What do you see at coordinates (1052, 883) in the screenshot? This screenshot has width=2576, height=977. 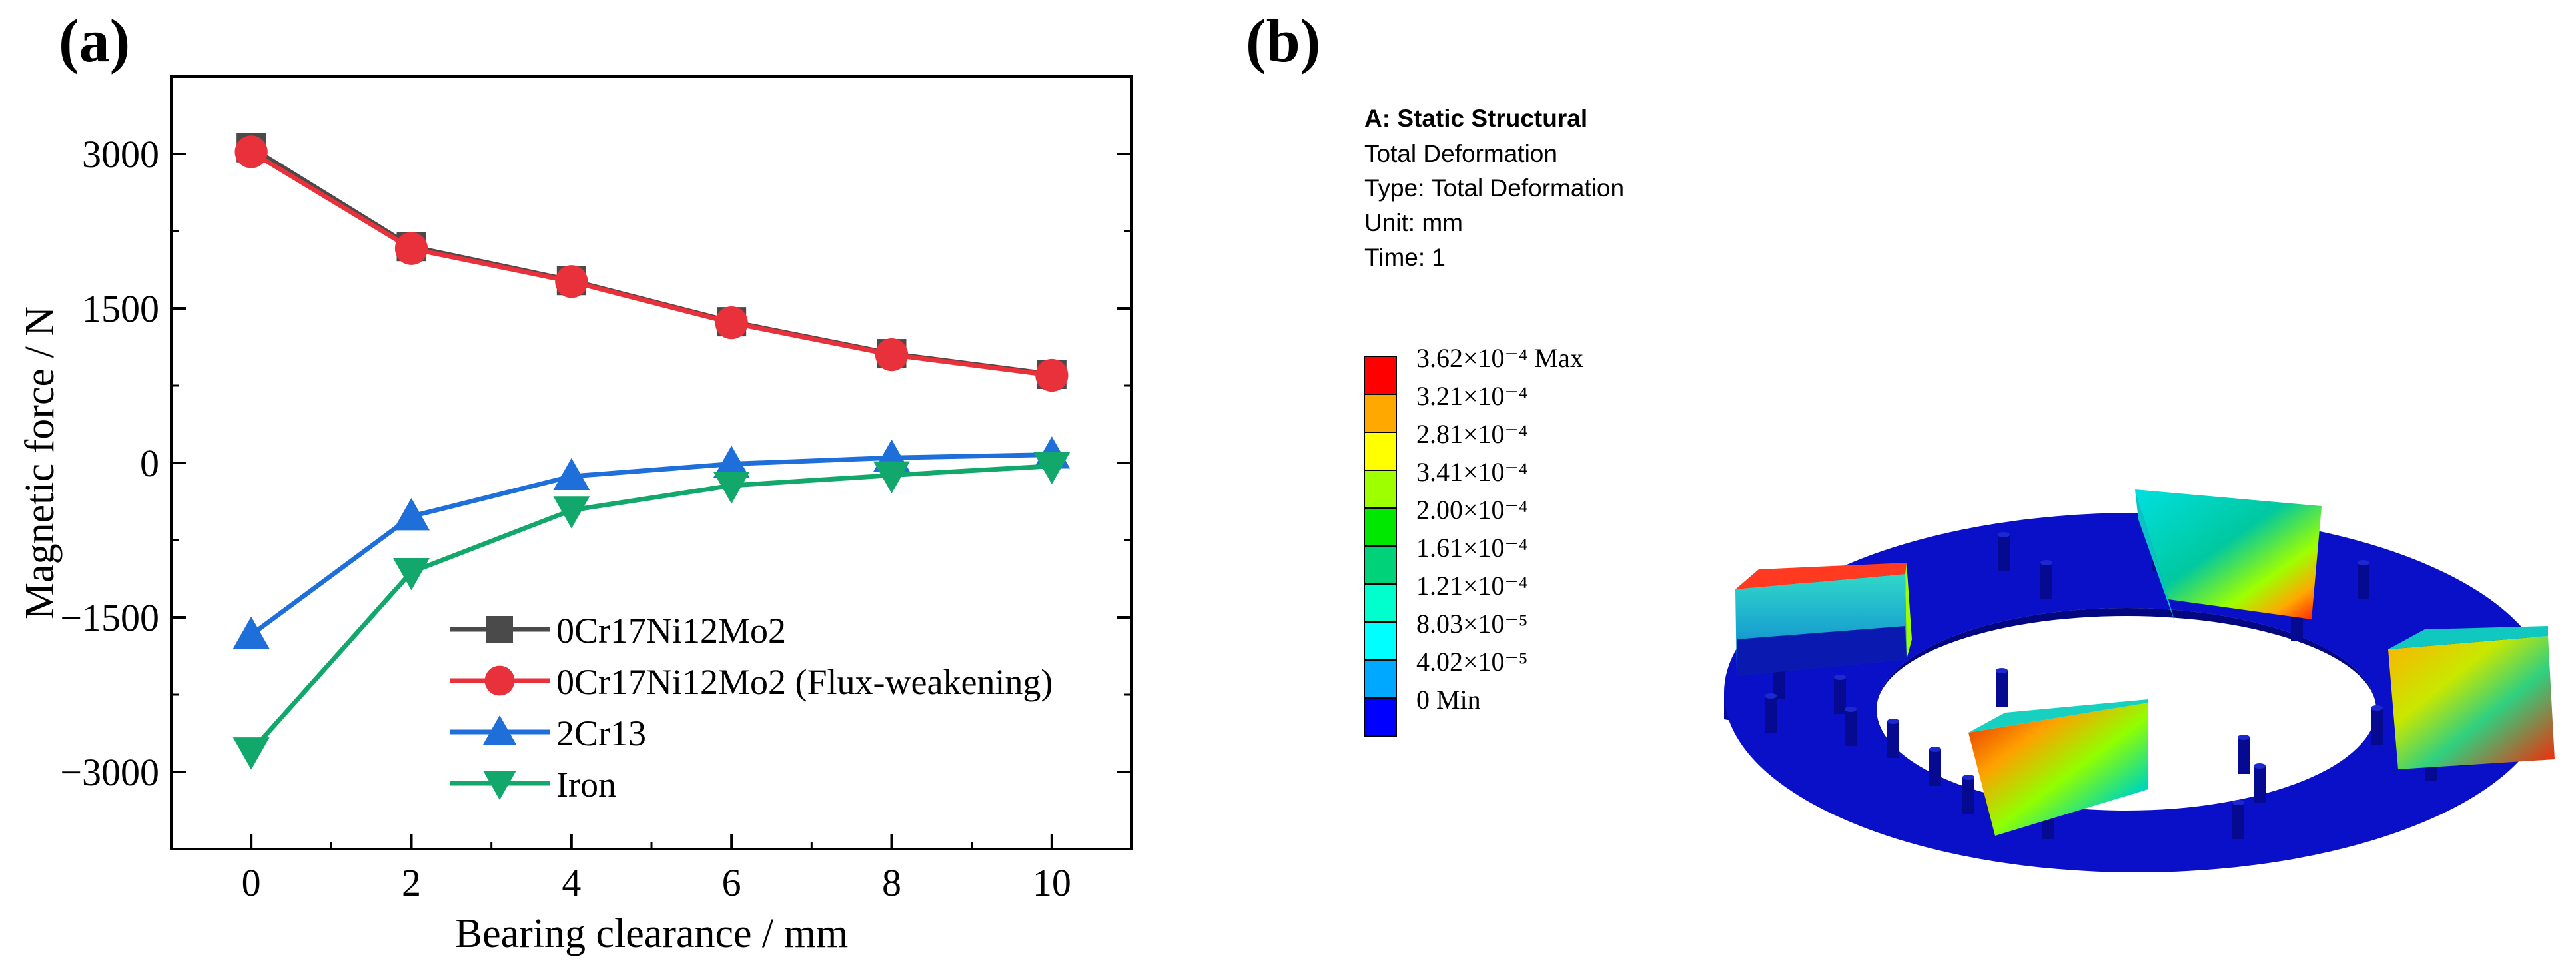 I see `x-tick-label: 10` at bounding box center [1052, 883].